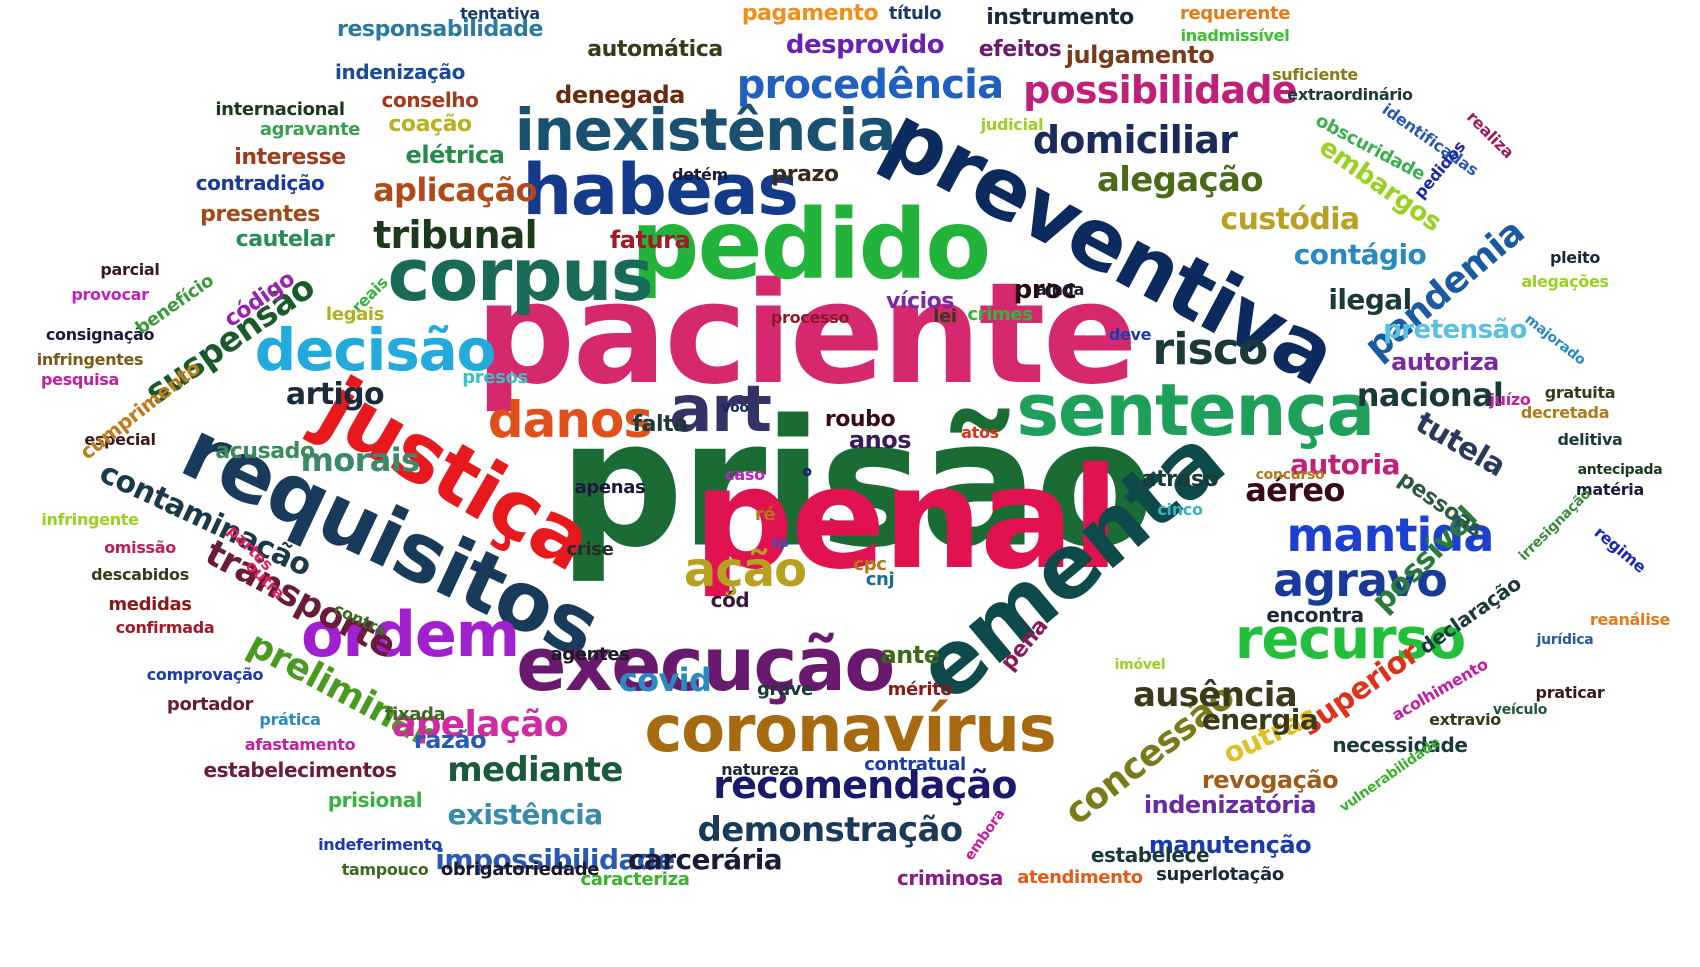 Image resolution: width=1700 pixels, height=967 pixels. What do you see at coordinates (310, 129) in the screenshot?
I see `cloud-word-69: agravante` at bounding box center [310, 129].